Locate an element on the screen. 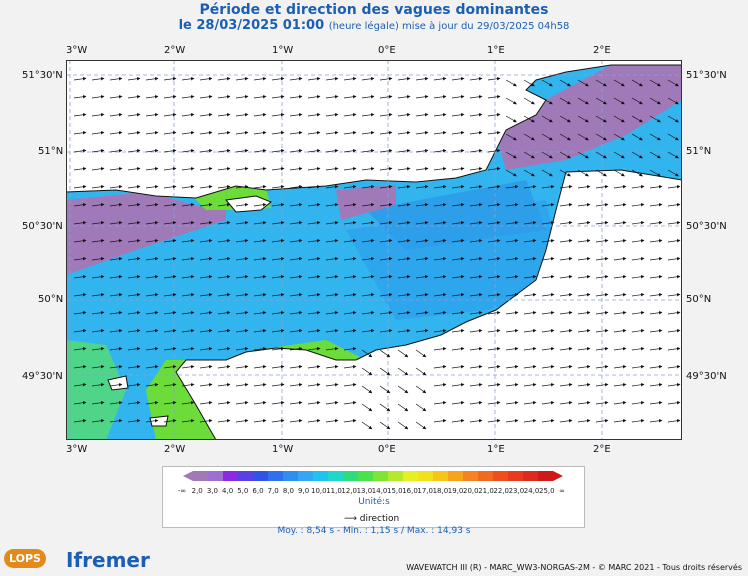  lon-tick-bottom: 2°E is located at coordinates (602, 449).